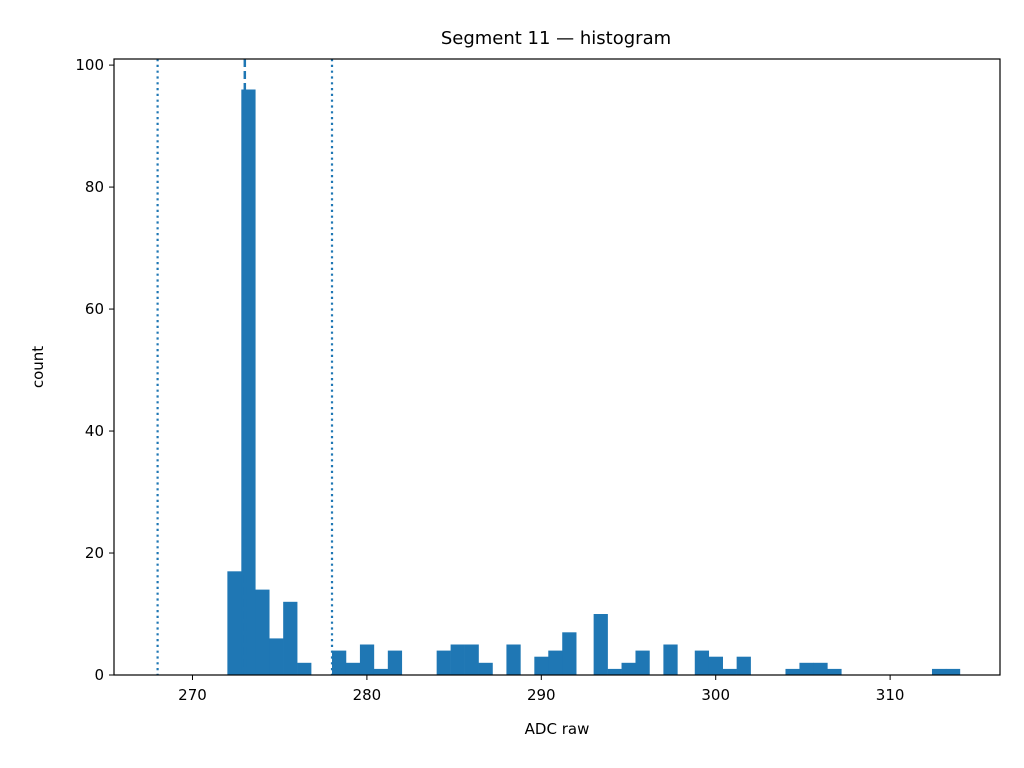  Describe the element at coordinates (557, 729) in the screenshot. I see `x-axis-label: ADC raw` at that location.